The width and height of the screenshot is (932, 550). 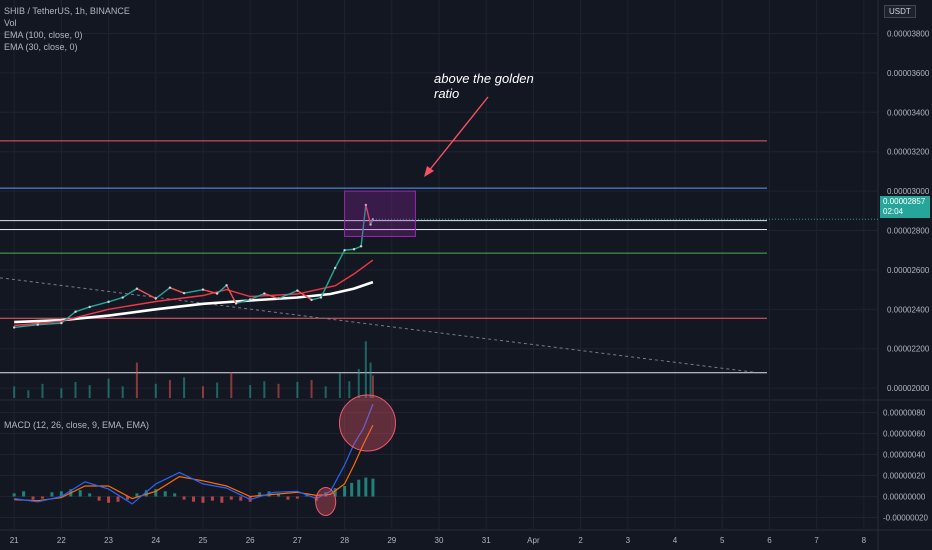 What do you see at coordinates (486, 540) in the screenshot?
I see `x-tick-label: 31` at bounding box center [486, 540].